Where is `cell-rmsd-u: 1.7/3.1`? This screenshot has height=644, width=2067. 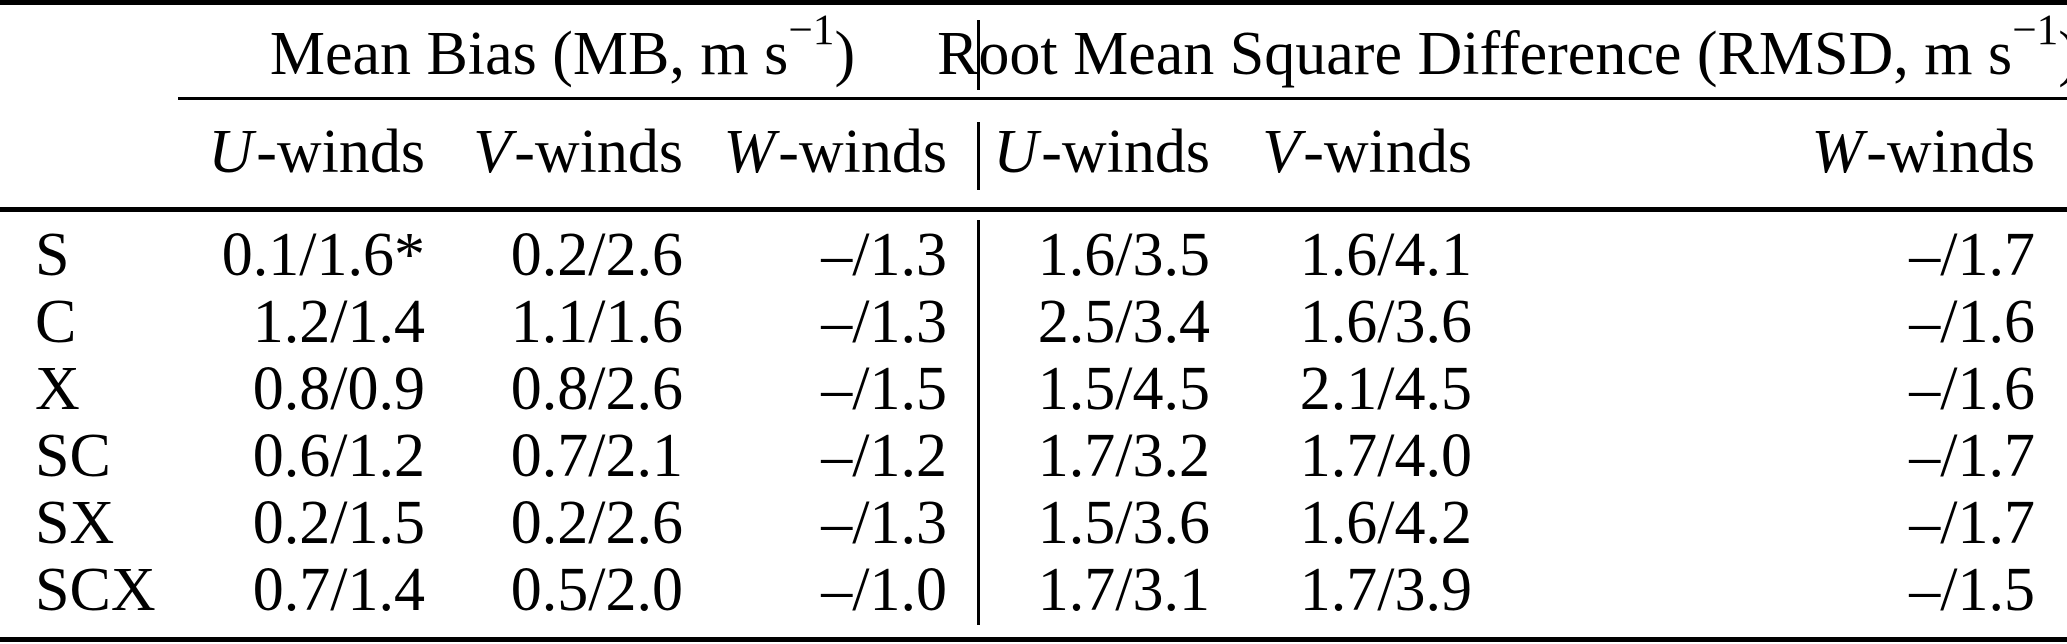 cell-rmsd-u: 1.7/3.1 is located at coordinates (1123, 590).